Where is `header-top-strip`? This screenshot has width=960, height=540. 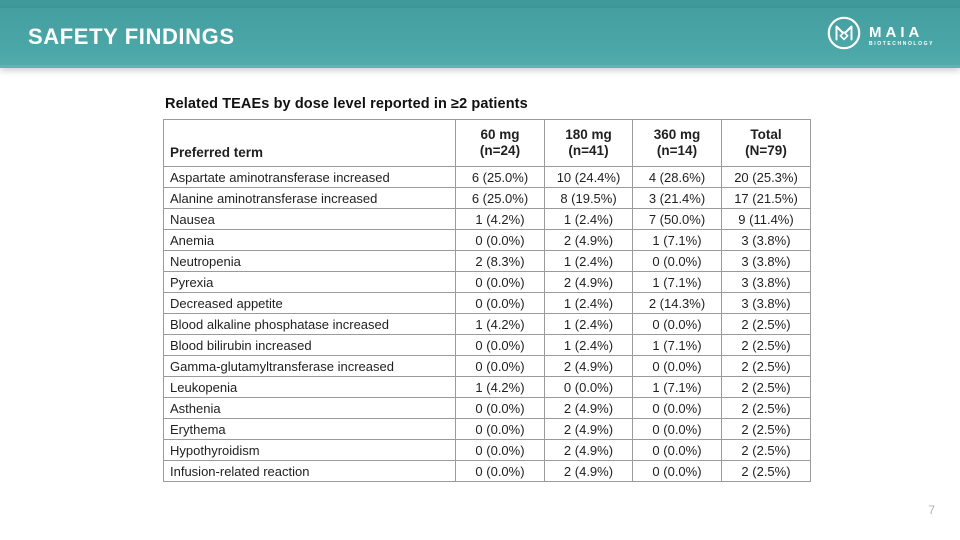 header-top-strip is located at coordinates (480, 4).